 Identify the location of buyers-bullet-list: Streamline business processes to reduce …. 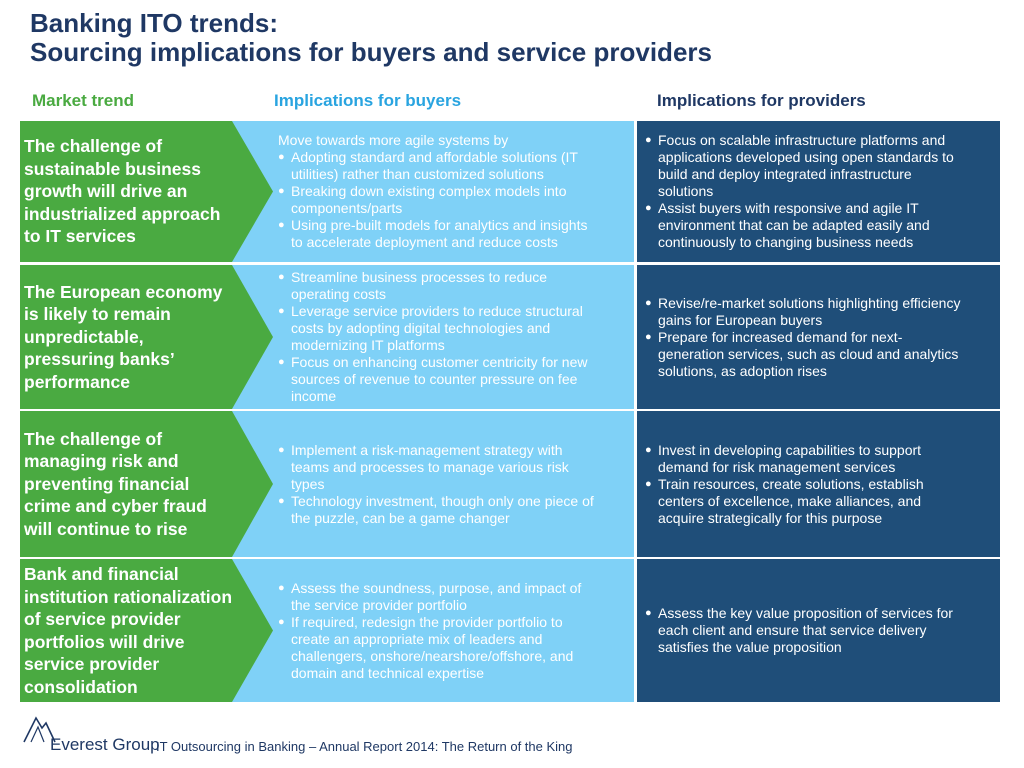
(458, 337).